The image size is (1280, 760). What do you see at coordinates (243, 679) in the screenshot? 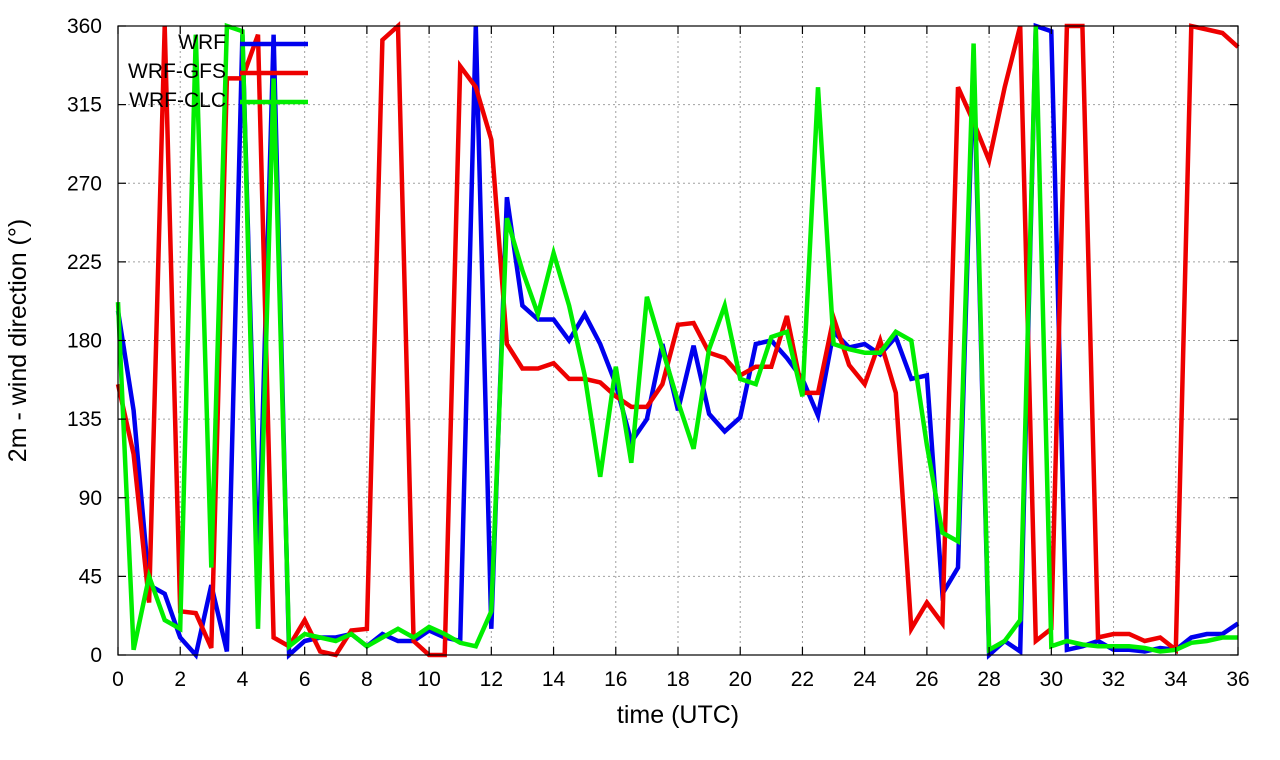
I see `x-tick-label: 4` at bounding box center [243, 679].